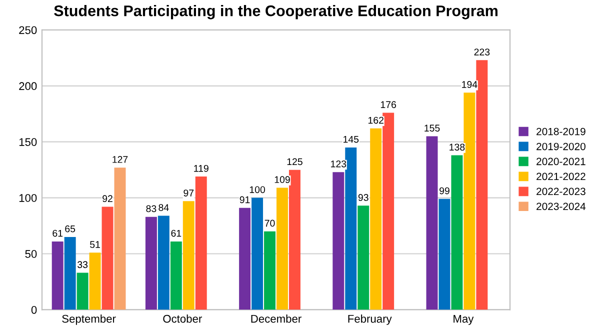  I want to click on data-label: 138, so click(457, 147).